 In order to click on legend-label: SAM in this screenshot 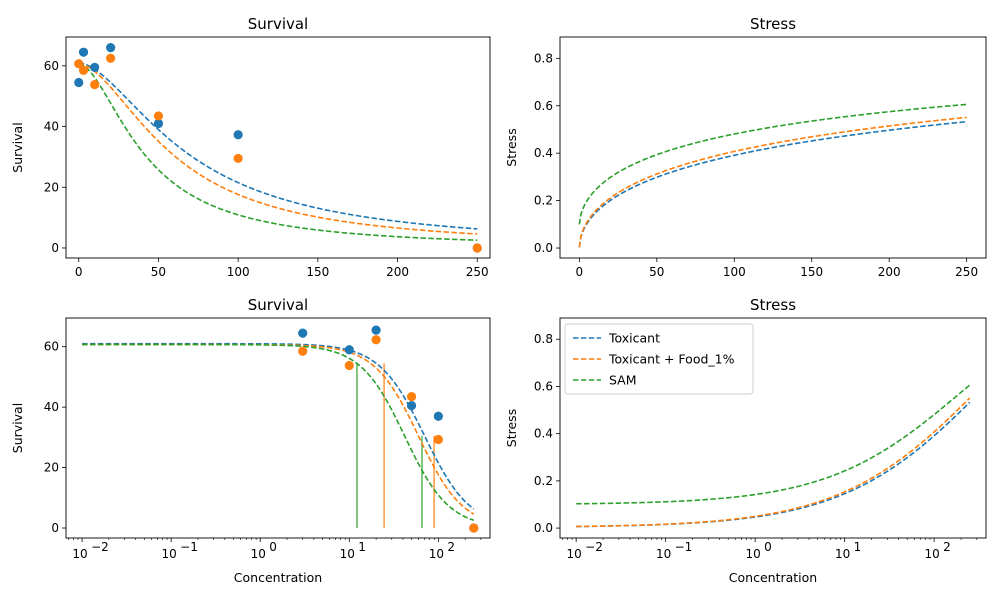, I will do `click(623, 380)`.